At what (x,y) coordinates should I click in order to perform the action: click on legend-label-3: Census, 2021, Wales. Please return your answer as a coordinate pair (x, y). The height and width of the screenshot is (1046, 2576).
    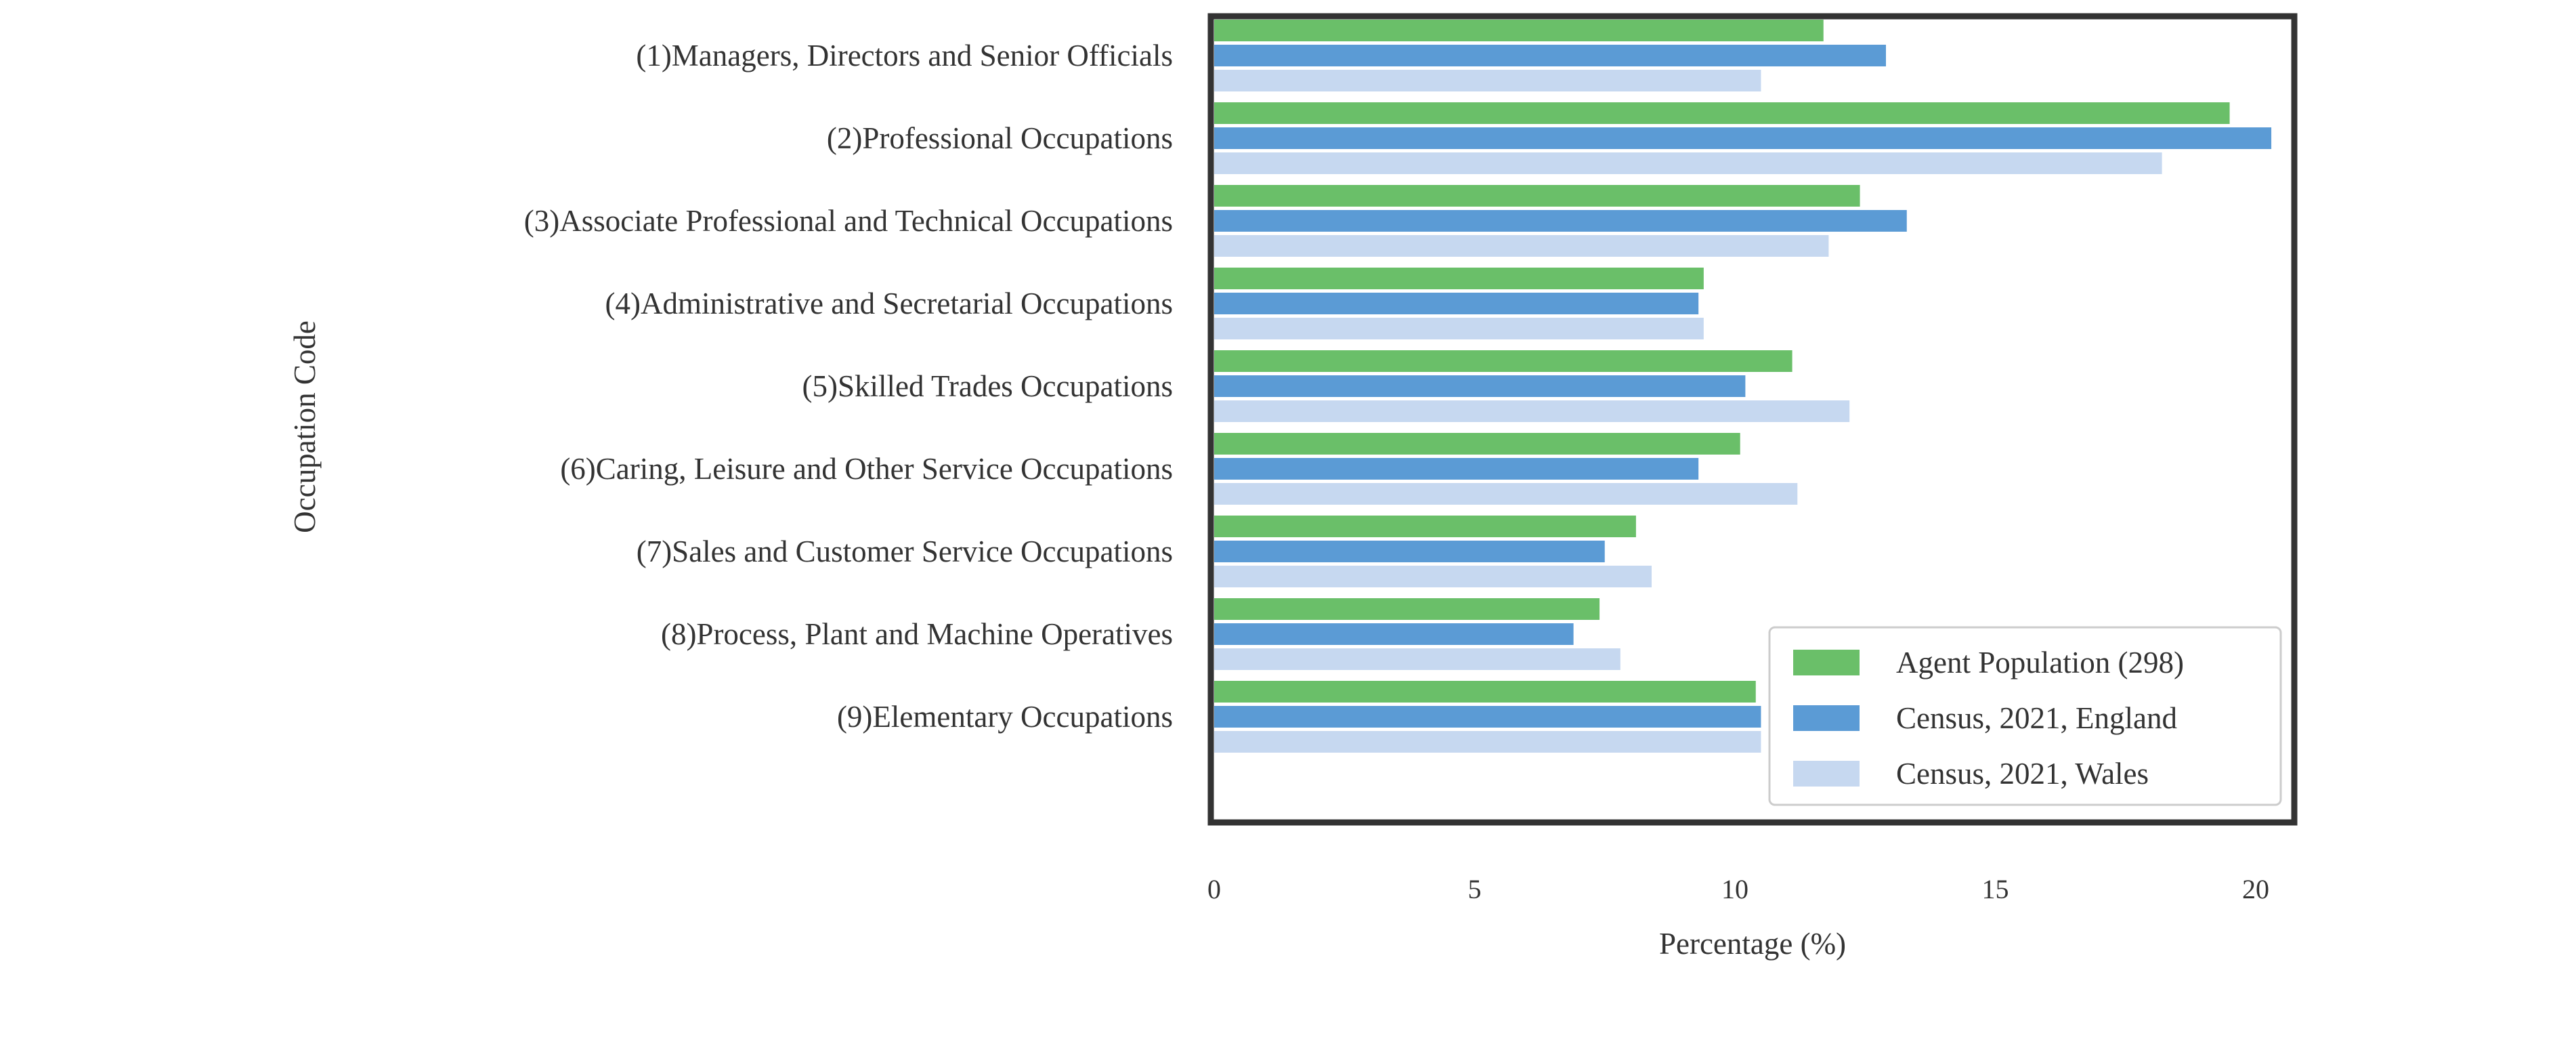
    Looking at the image, I should click on (2022, 774).